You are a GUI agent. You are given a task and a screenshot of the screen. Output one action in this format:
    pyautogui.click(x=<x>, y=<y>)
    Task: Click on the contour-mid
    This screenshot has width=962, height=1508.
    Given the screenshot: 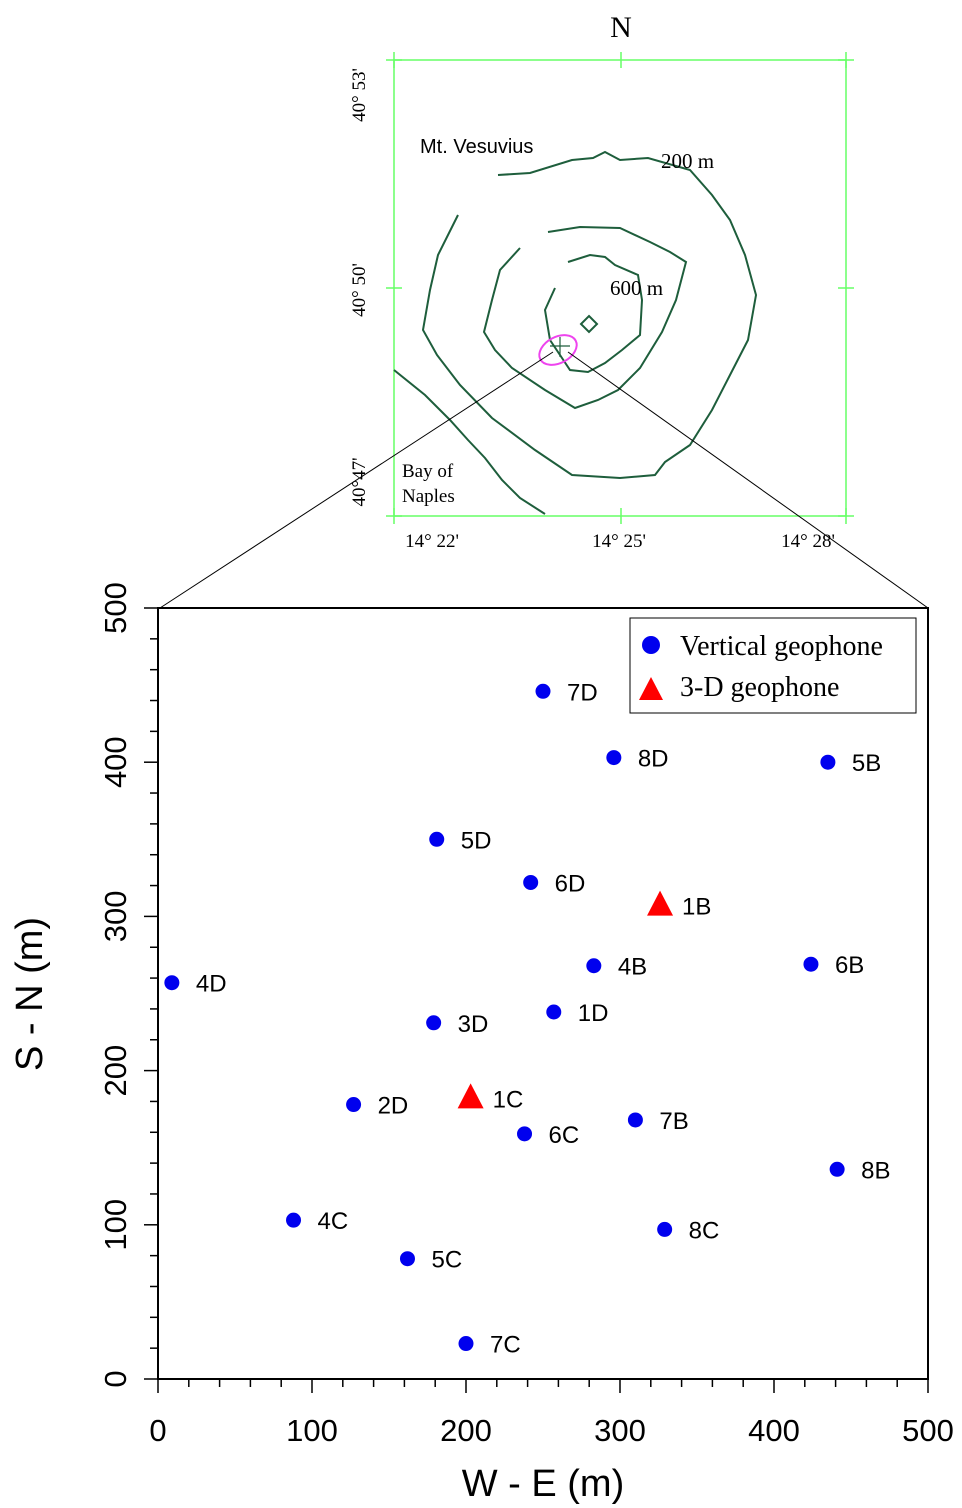 What is the action you would take?
    pyautogui.click(x=585, y=317)
    